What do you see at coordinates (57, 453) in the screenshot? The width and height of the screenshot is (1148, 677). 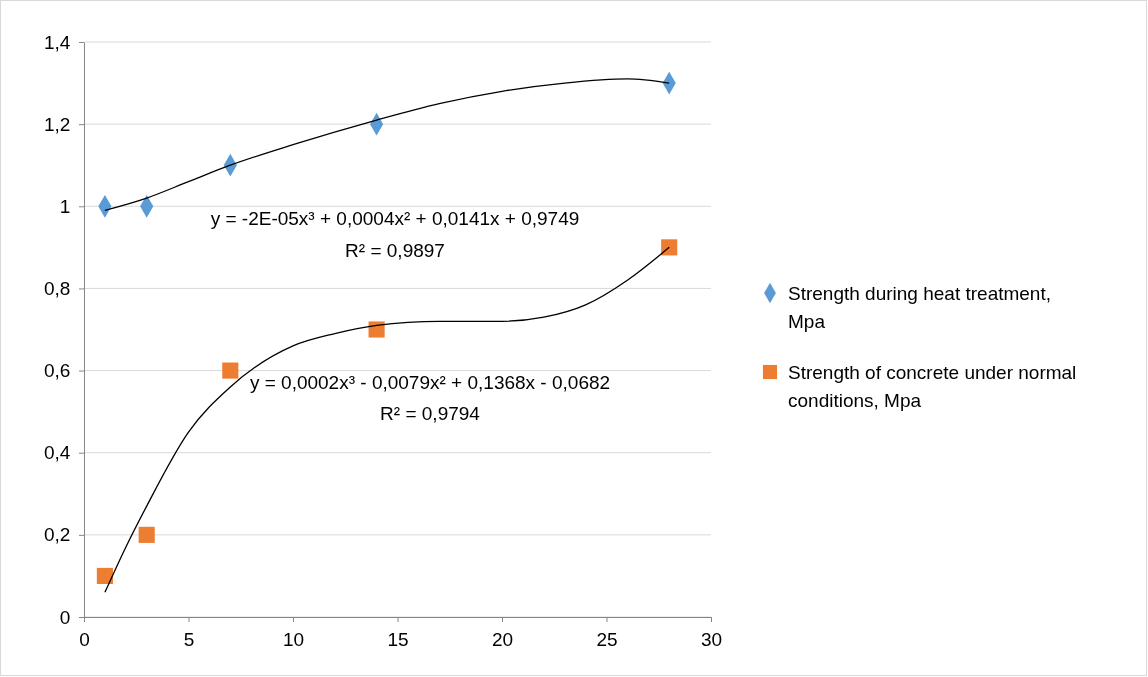 I see `y-tick-label: 0,4` at bounding box center [57, 453].